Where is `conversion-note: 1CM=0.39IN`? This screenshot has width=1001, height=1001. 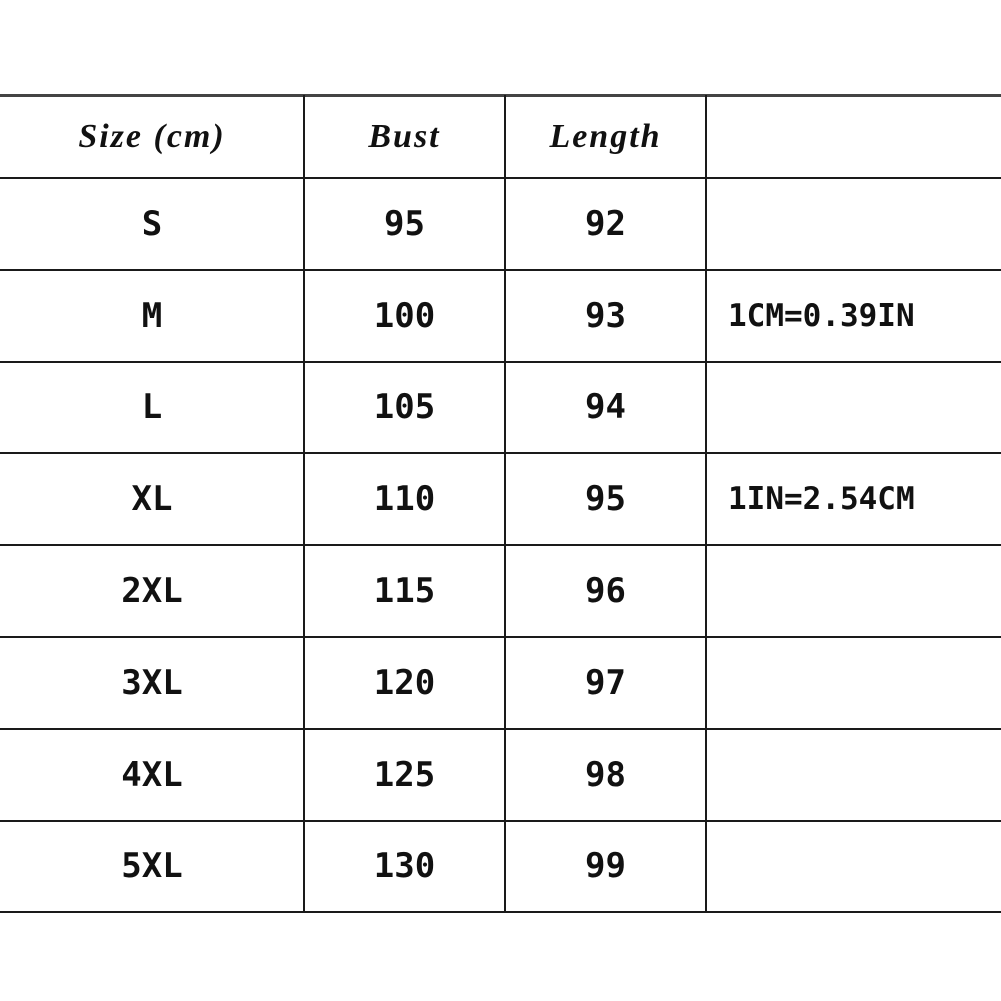
conversion-note: 1CM=0.39IN is located at coordinates (821, 315).